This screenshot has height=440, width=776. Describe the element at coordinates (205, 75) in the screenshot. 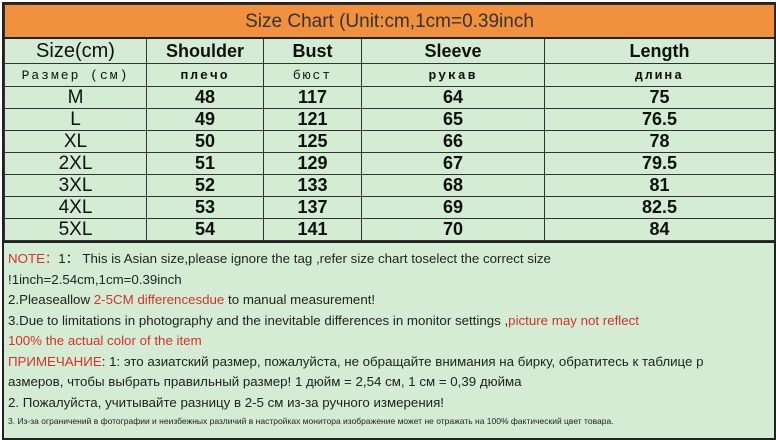

I see `header-ru-cell-1: плечо` at that location.